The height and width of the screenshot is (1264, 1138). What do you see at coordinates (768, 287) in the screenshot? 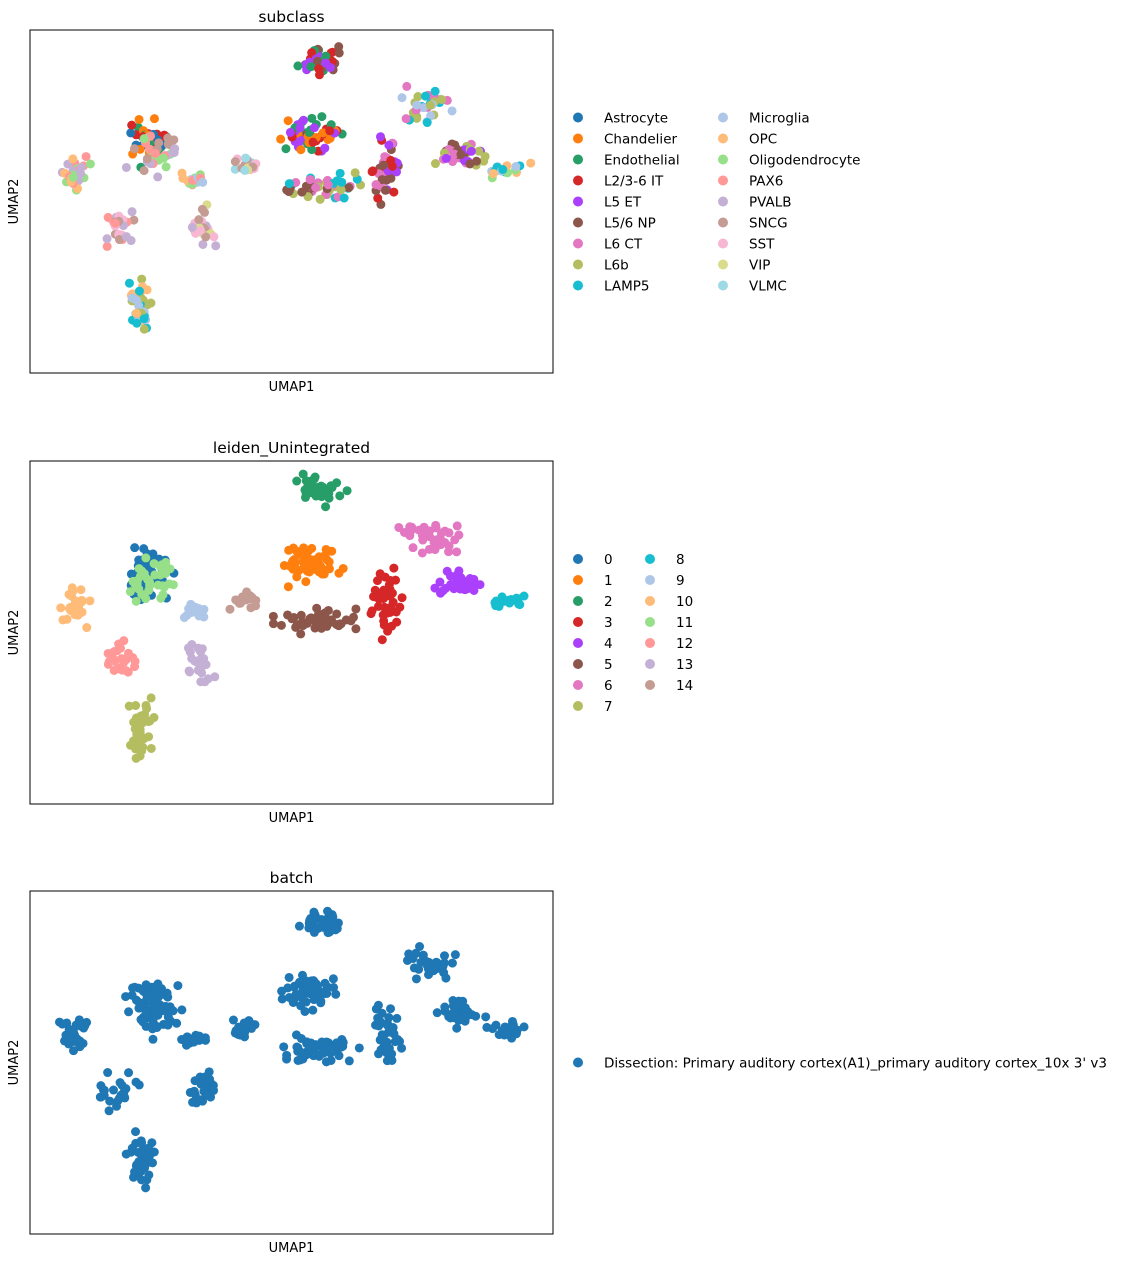
I see `legend-label: VLMC` at bounding box center [768, 287].